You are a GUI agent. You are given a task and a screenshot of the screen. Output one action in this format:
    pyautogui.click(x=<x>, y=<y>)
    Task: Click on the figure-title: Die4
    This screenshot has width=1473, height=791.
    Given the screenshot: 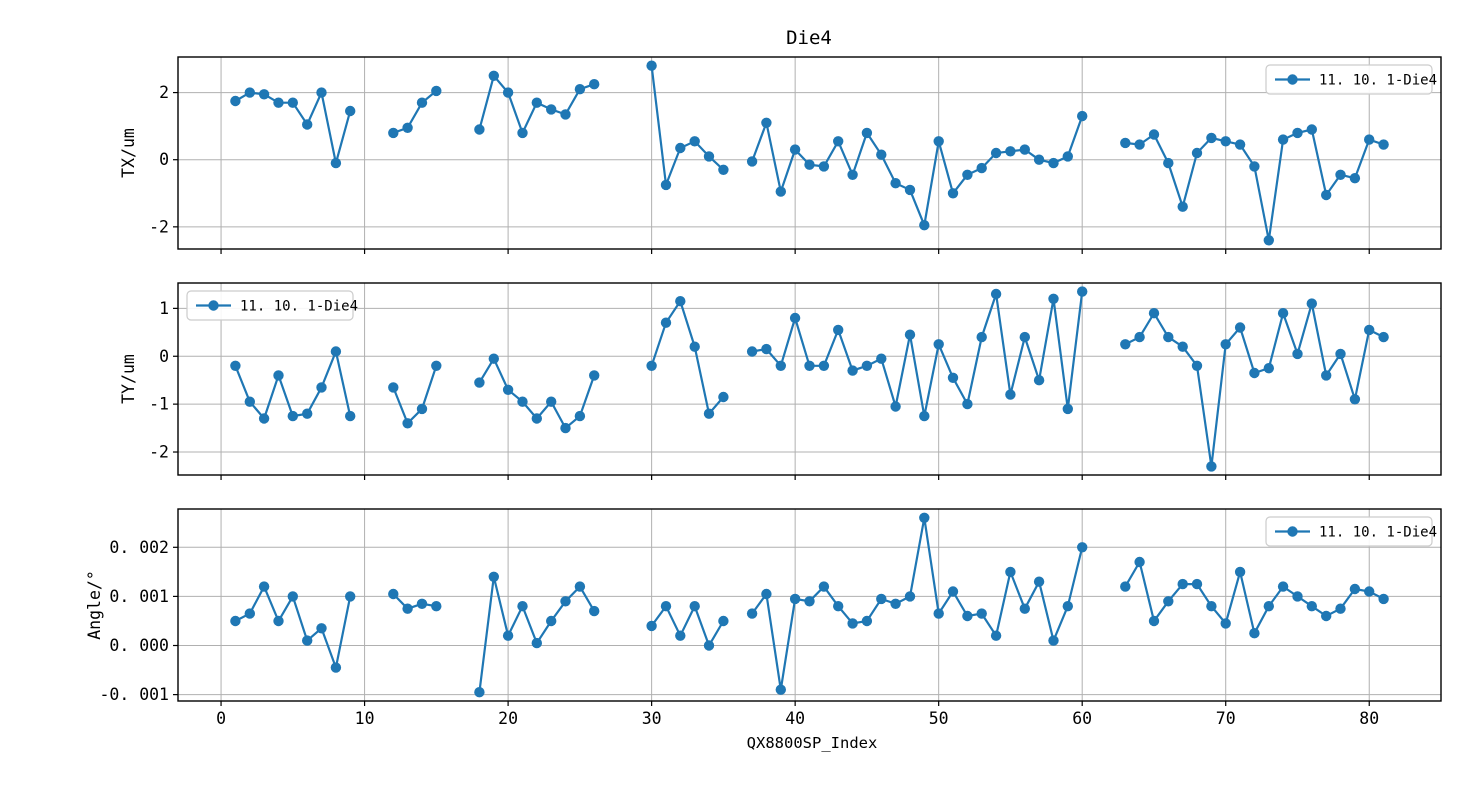 What is the action you would take?
    pyautogui.click(x=809, y=38)
    